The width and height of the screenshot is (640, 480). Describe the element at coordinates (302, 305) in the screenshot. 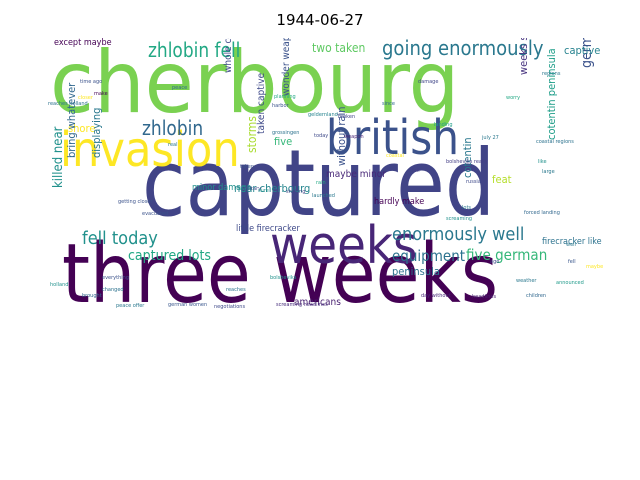

I see `word-screaming-headlines: screaming headlines` at that location.